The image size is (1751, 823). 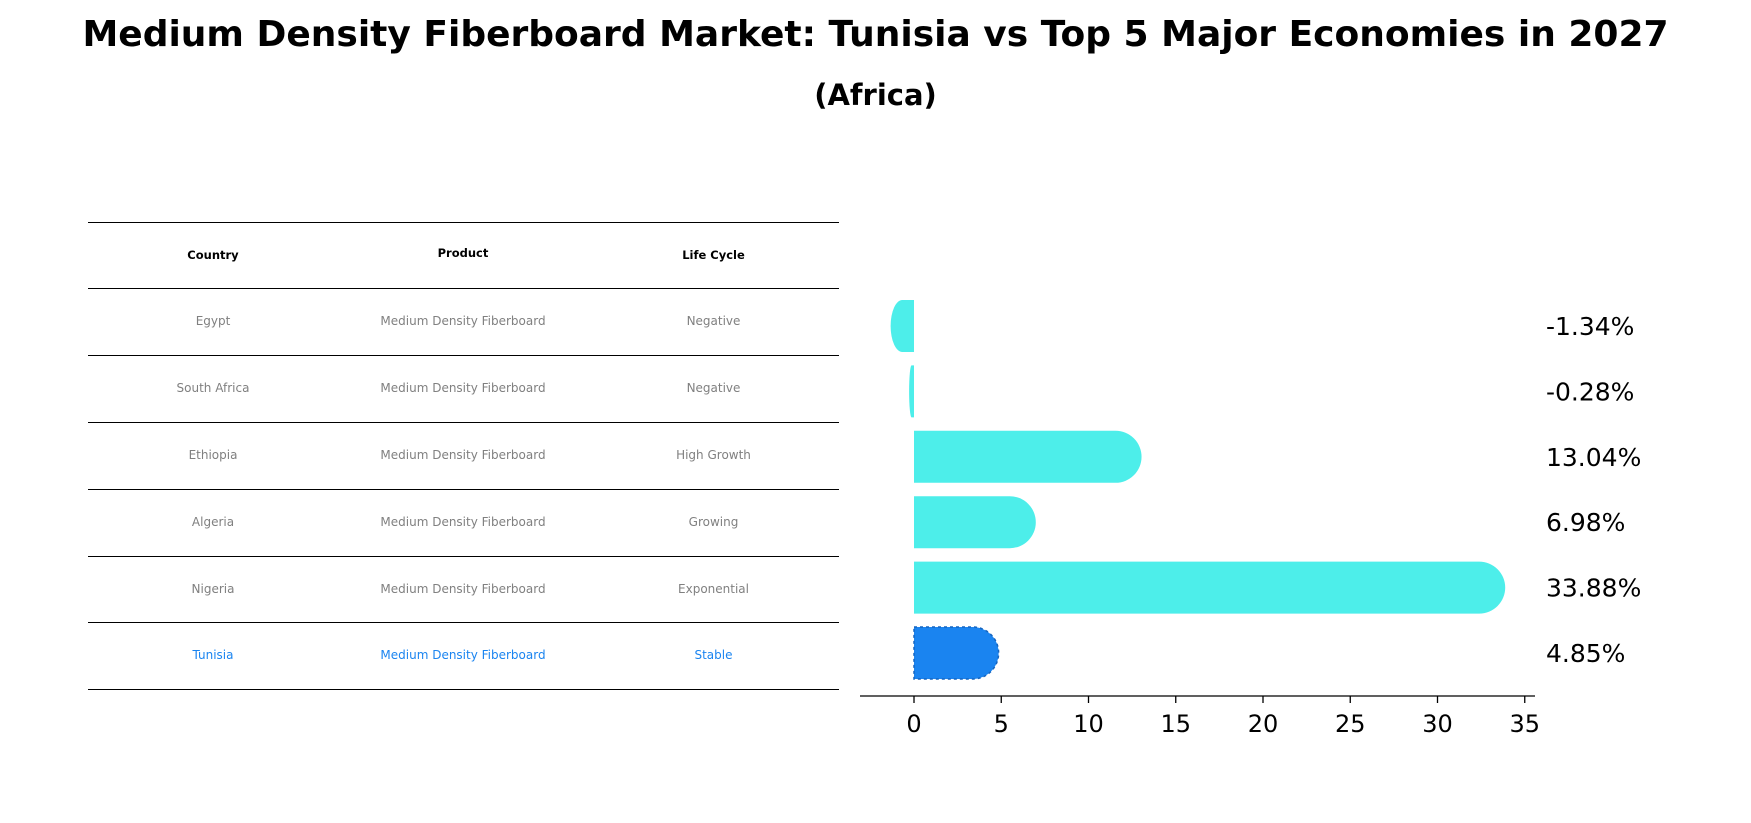 What do you see at coordinates (1028, 456) in the screenshot?
I see `bar-ethiopia` at bounding box center [1028, 456].